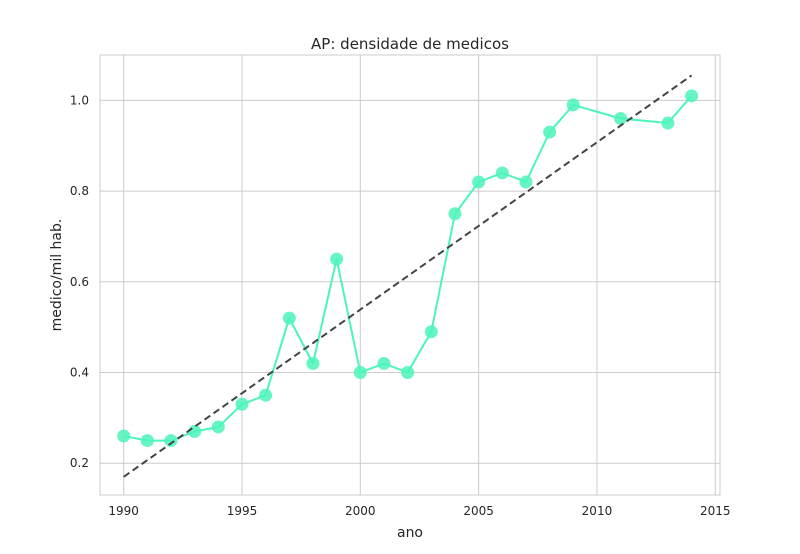 Image resolution: width=800 pixels, height=554 pixels. I want to click on y-tick-label: 0.4, so click(79, 373).